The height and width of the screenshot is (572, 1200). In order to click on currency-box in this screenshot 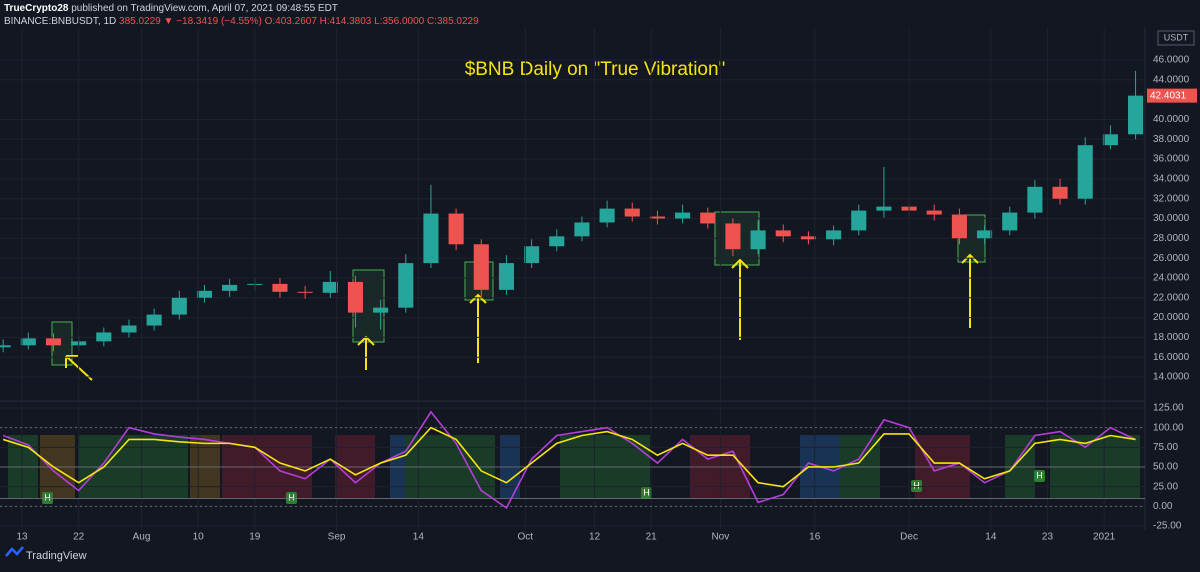, I will do `click(1176, 38)`.